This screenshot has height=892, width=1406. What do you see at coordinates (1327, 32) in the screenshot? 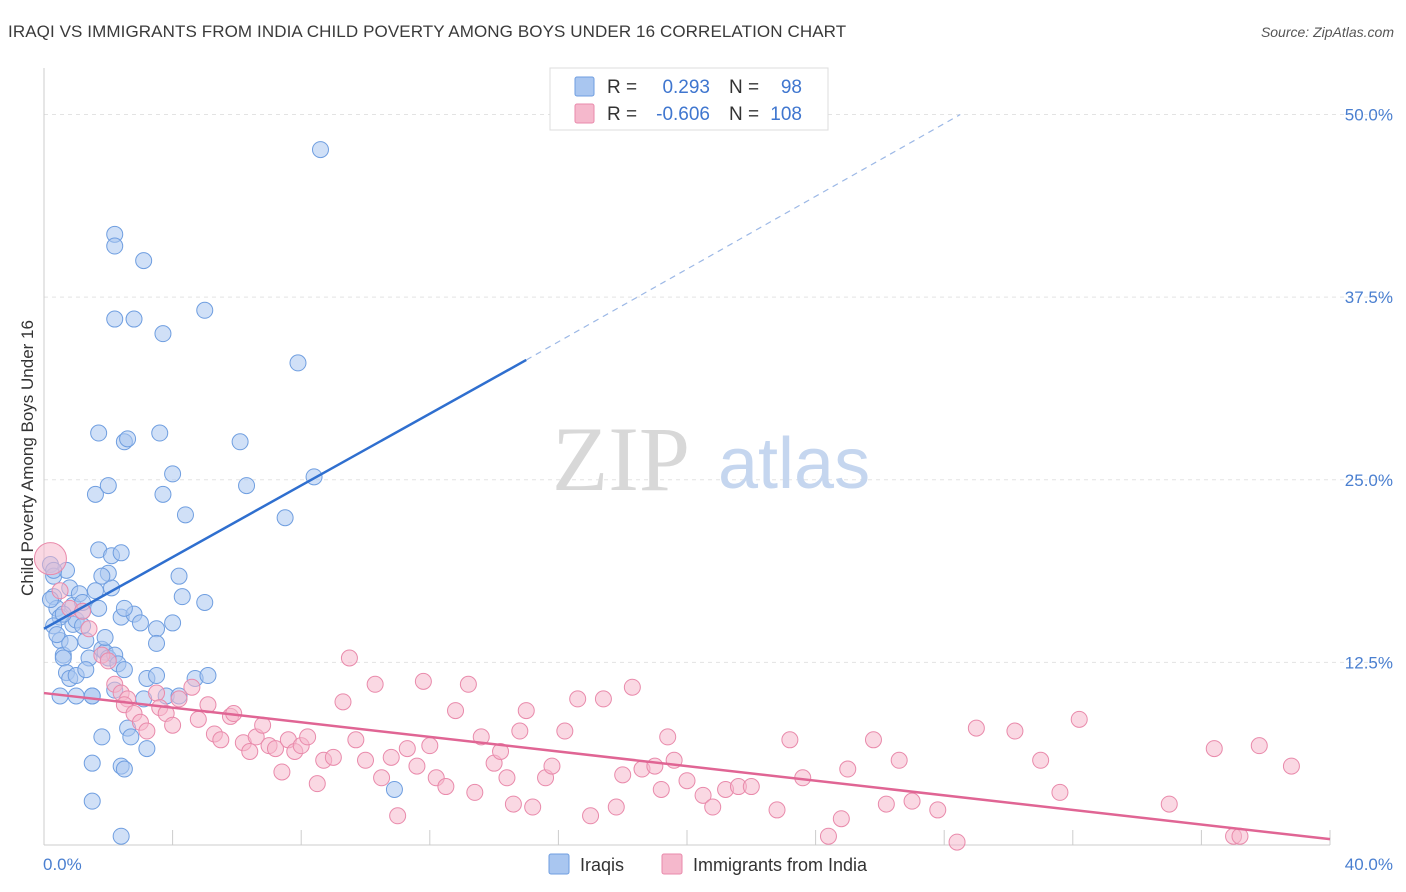
I see `source-credit: Source: ZipAtlas.com` at bounding box center [1327, 32].